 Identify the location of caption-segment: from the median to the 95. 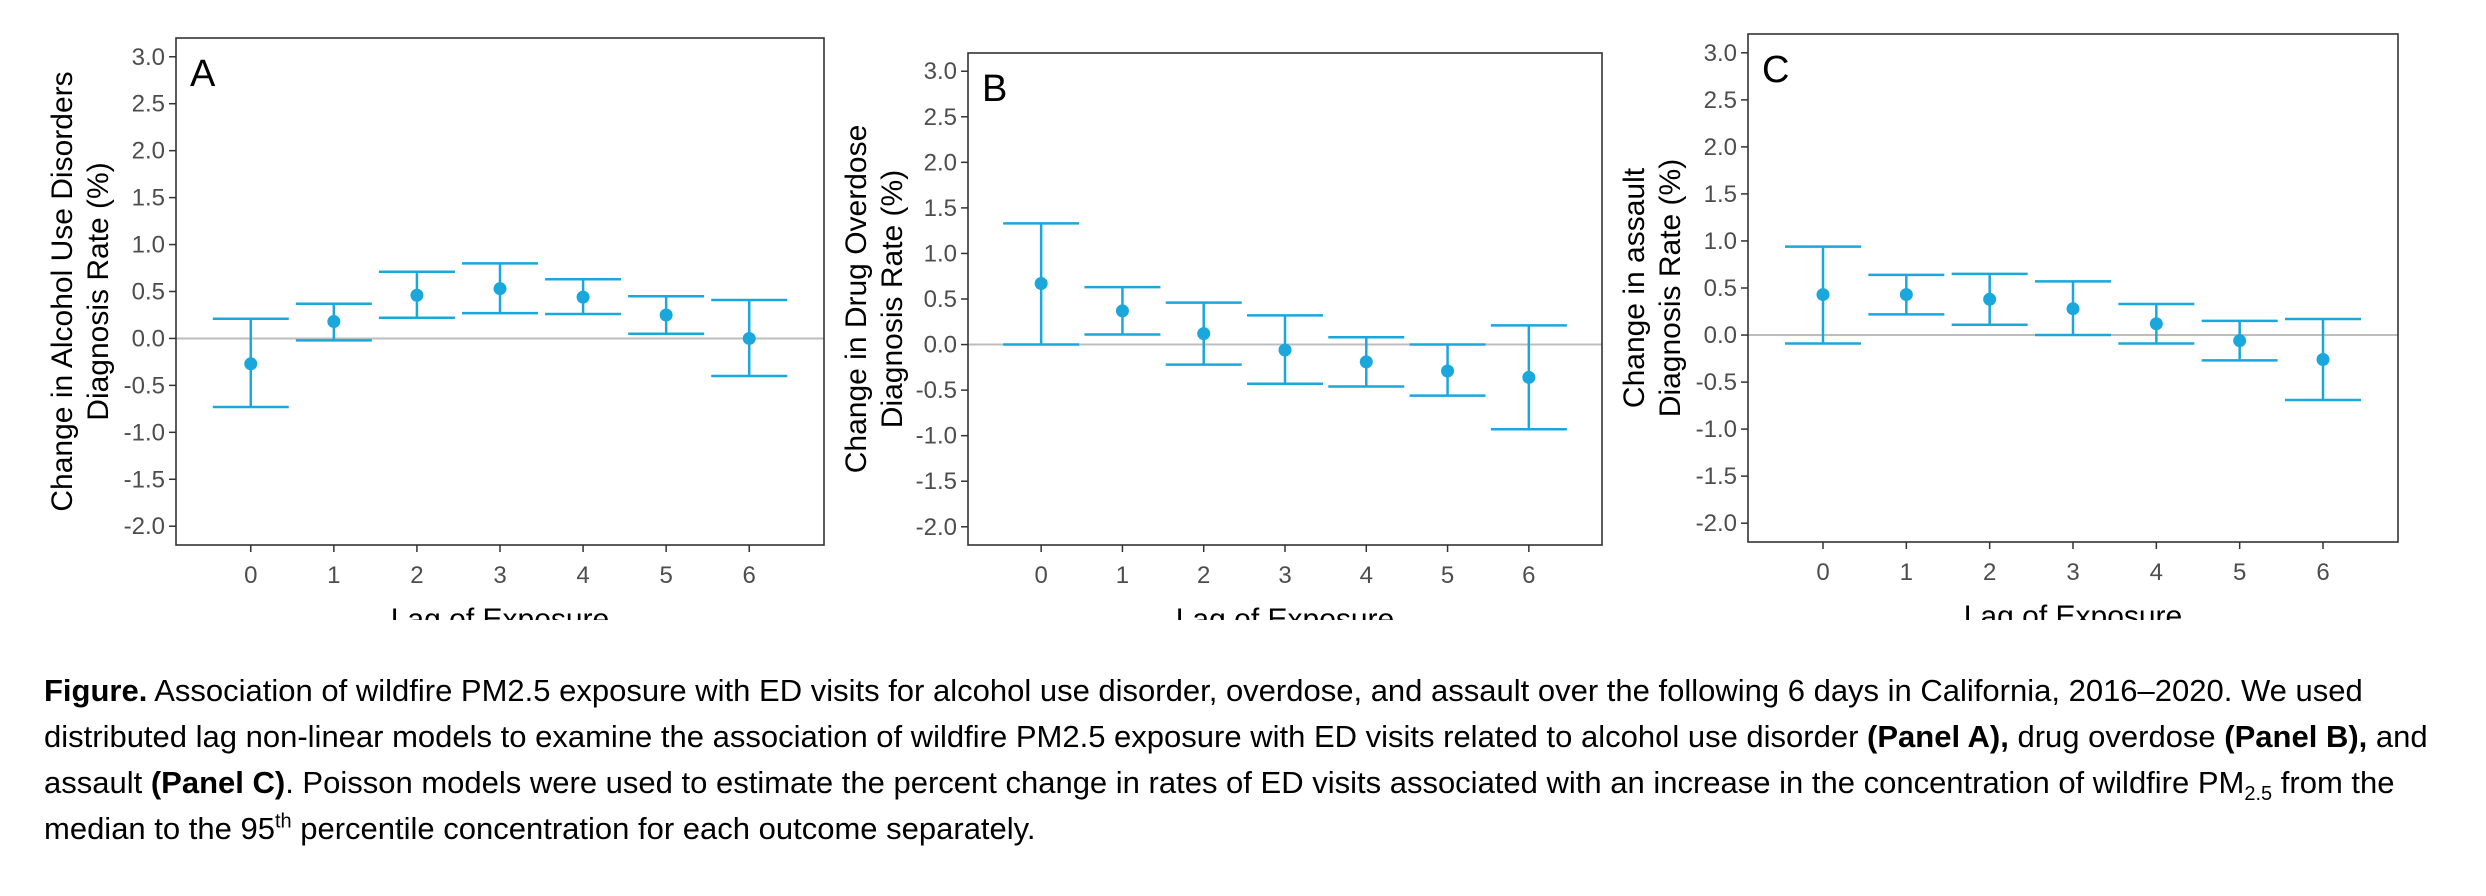
(1219, 805).